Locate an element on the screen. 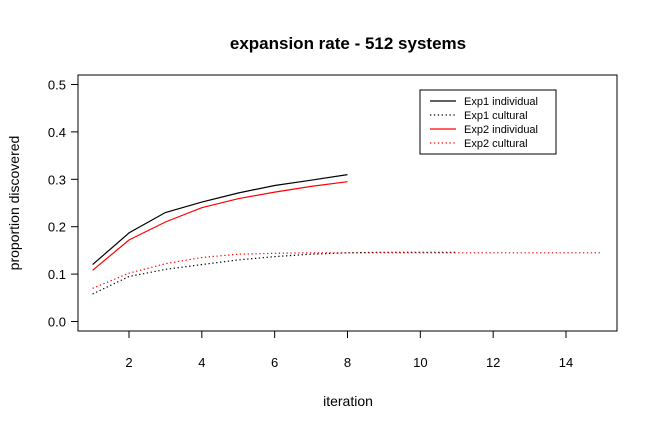  y-tick-label: 0.1 is located at coordinates (57, 274).